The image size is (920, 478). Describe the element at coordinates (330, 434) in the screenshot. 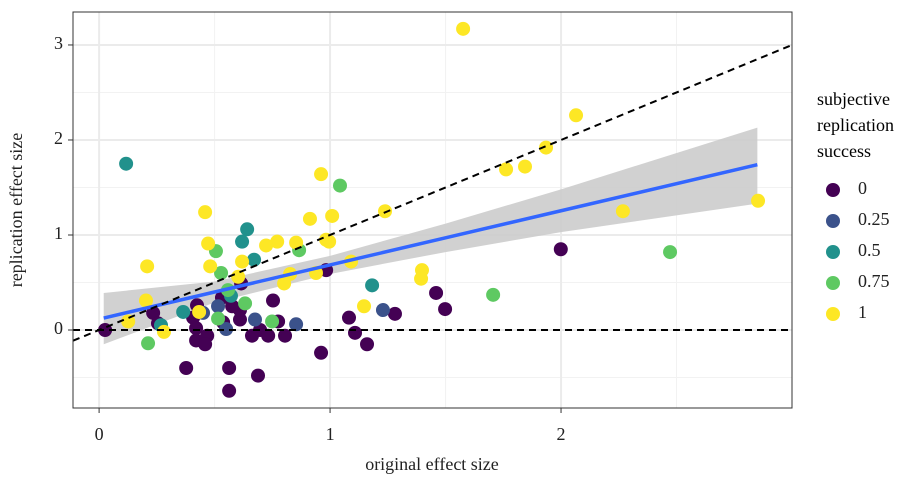

I see `x-tick-label: 1` at that location.